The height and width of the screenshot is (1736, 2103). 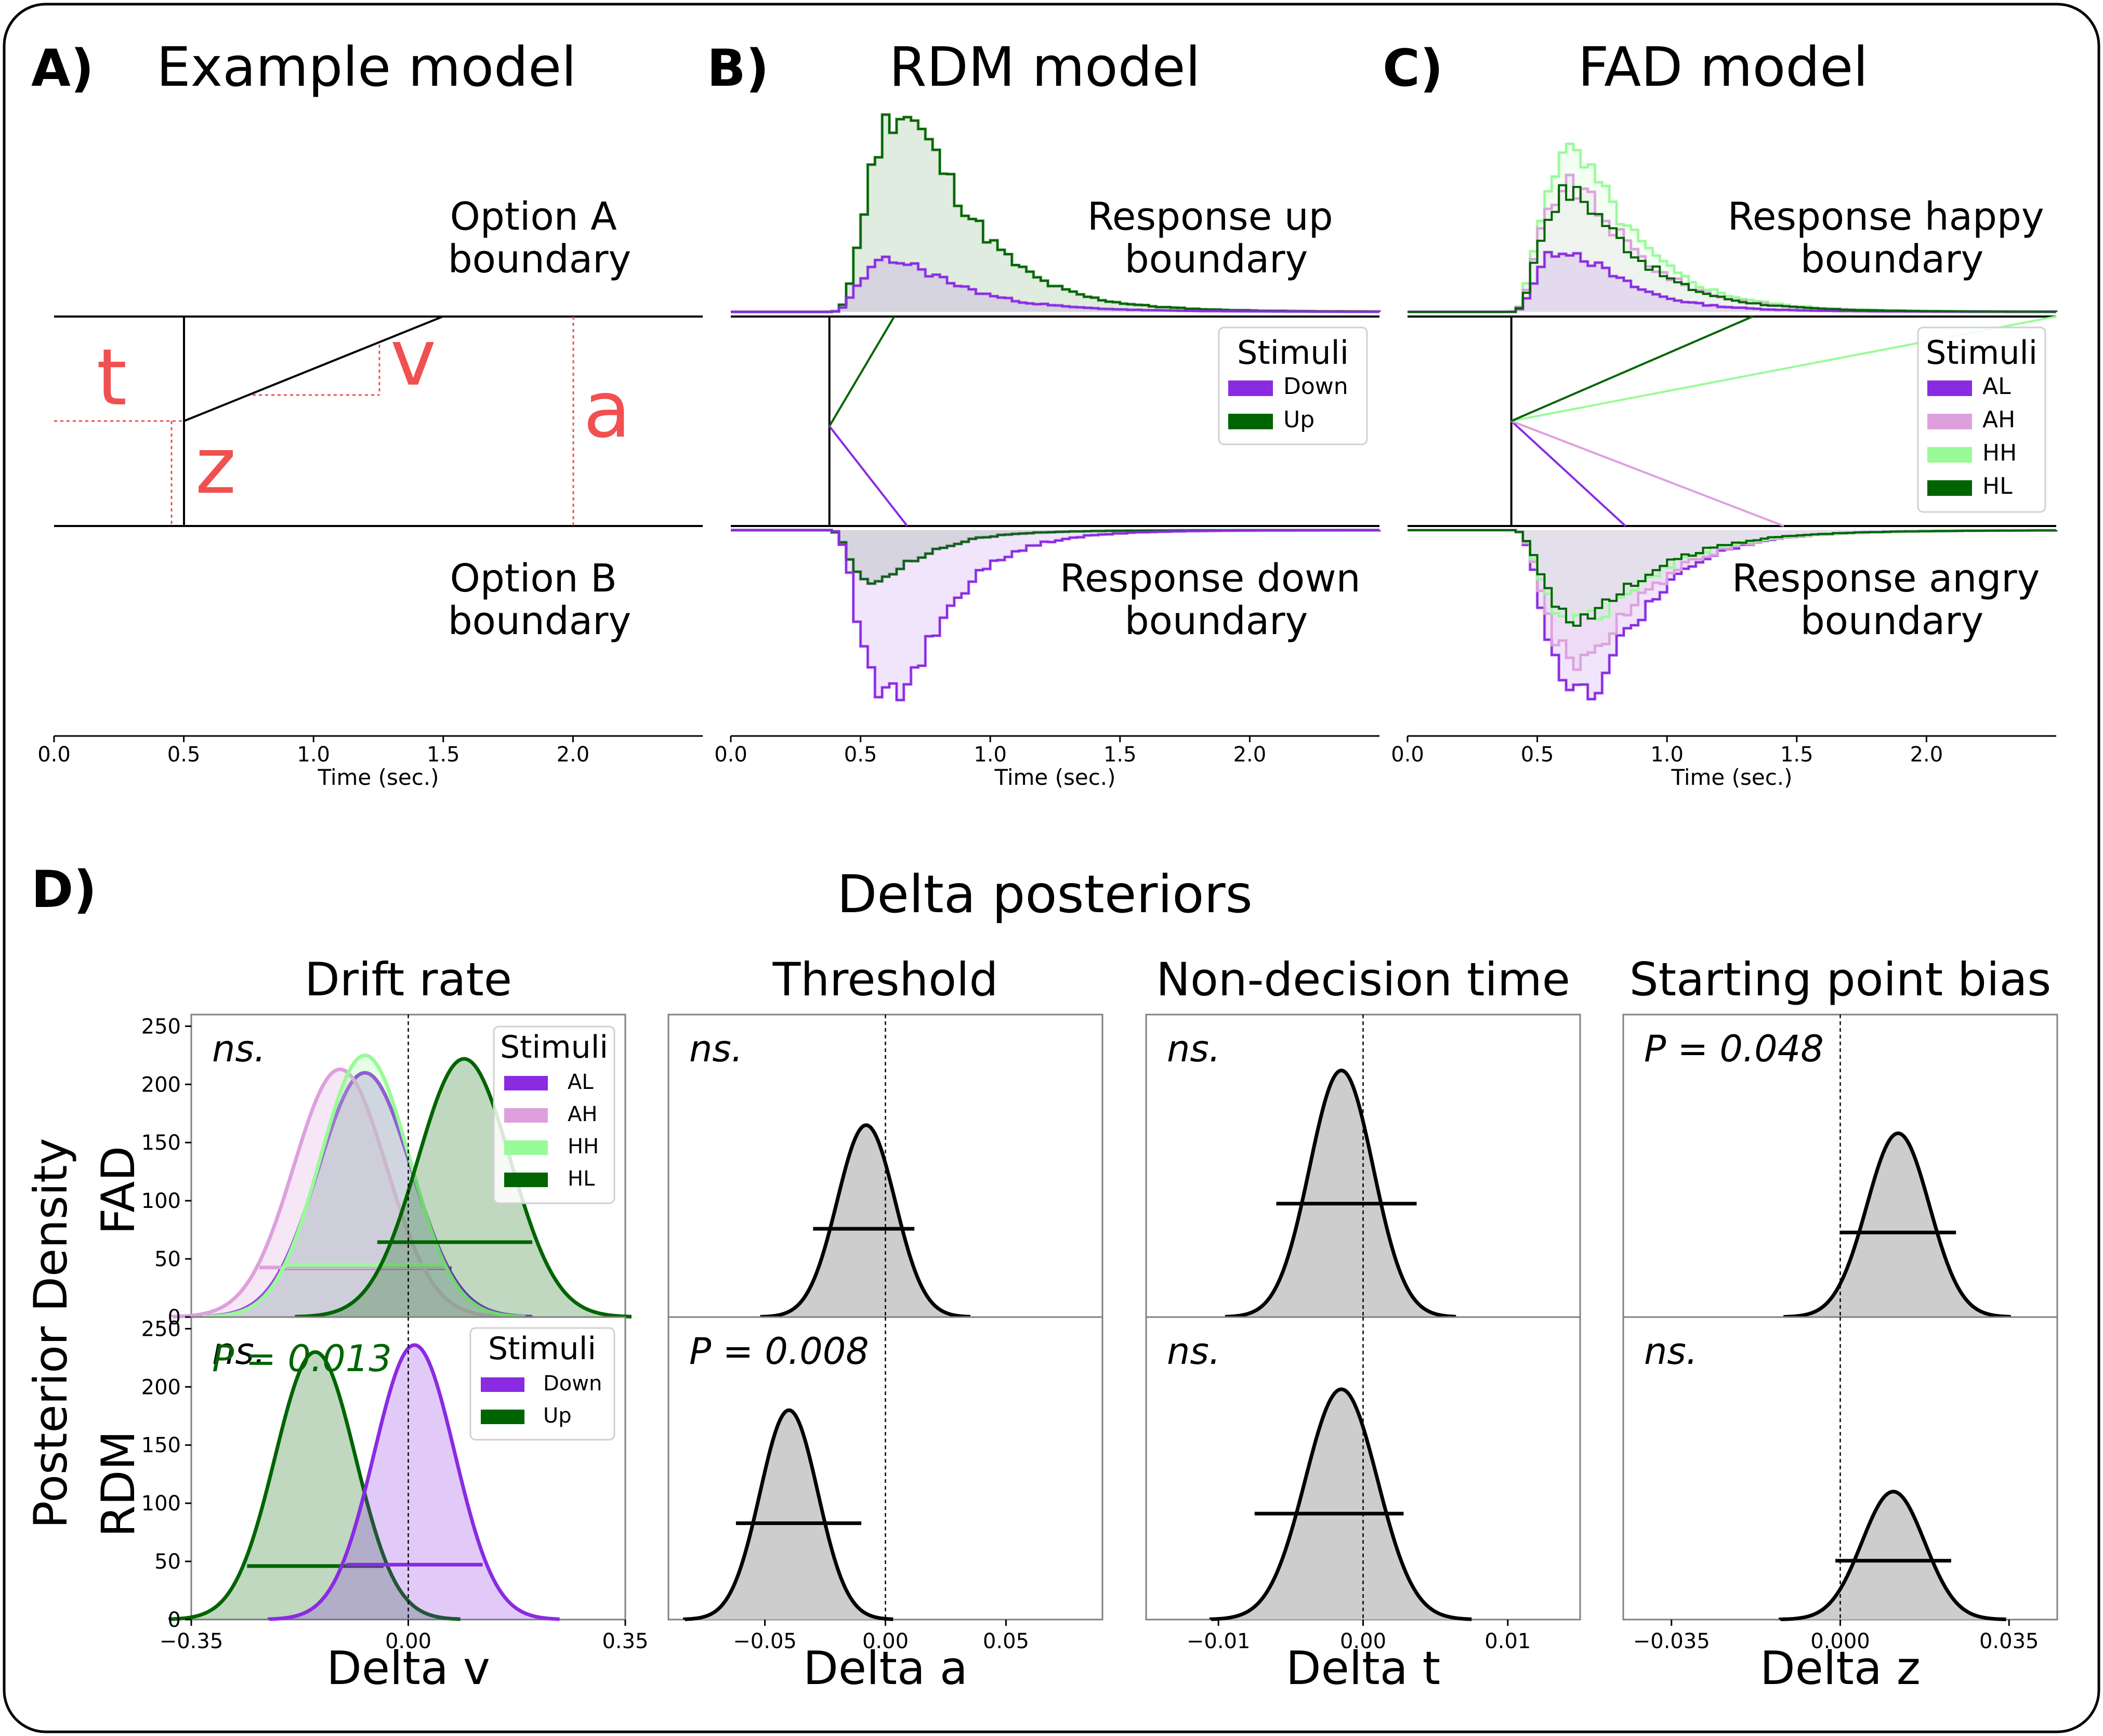 I want to click on column-title-0: Drift rate, so click(x=408, y=979).